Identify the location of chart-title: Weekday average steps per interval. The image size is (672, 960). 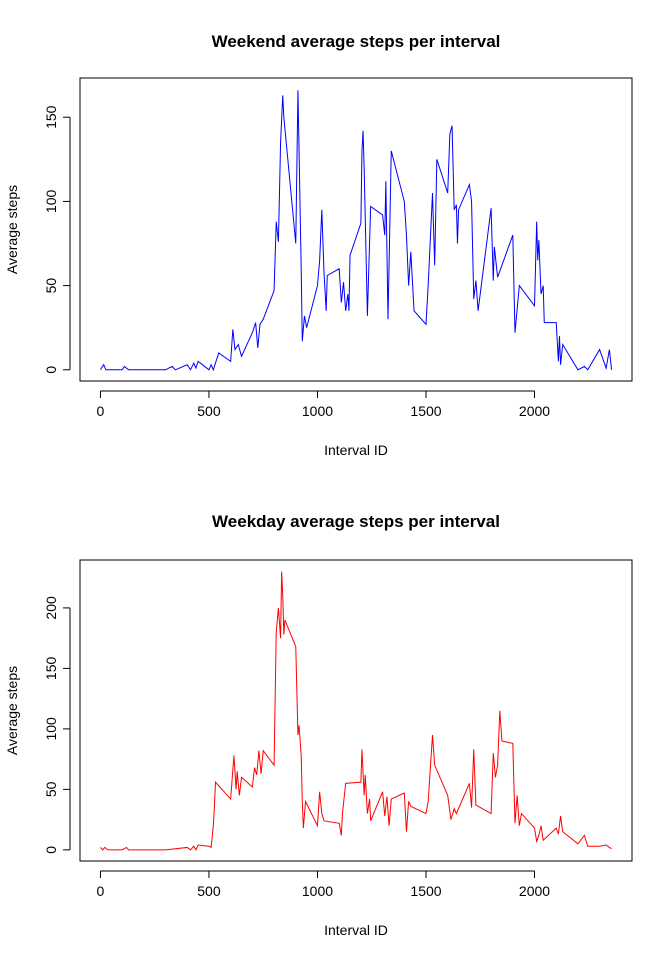
(356, 521).